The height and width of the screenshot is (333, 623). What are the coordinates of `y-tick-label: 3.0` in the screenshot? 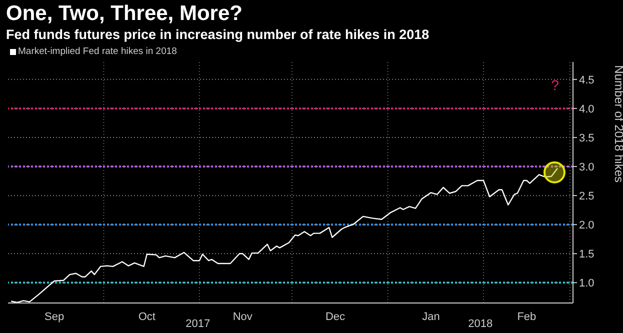 It's located at (586, 167).